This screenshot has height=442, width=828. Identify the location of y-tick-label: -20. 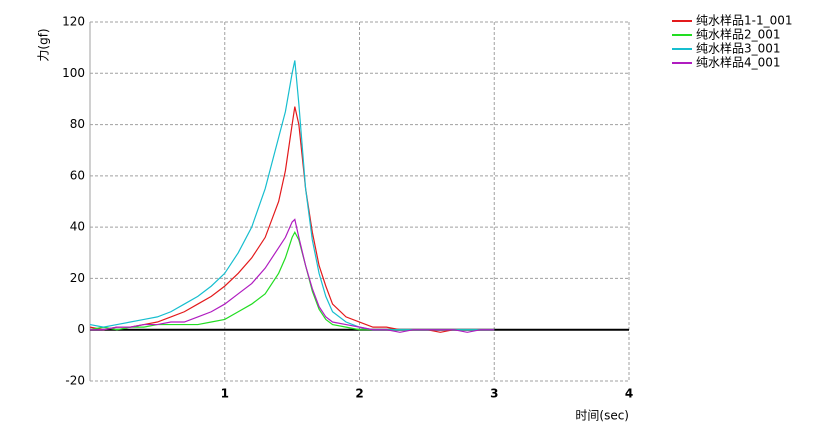
(75, 381).